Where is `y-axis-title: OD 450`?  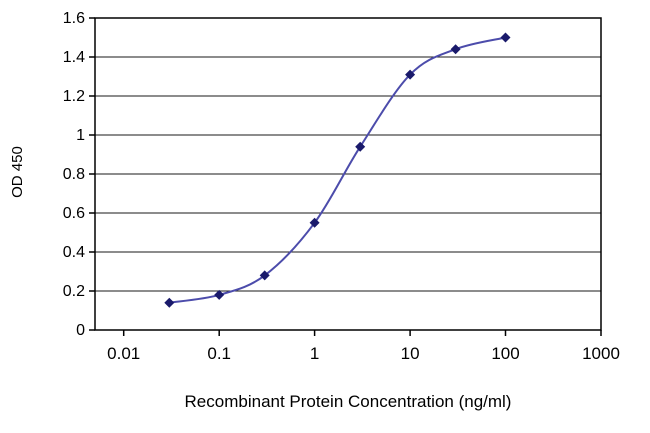
y-axis-title: OD 450 is located at coordinates (17, 172).